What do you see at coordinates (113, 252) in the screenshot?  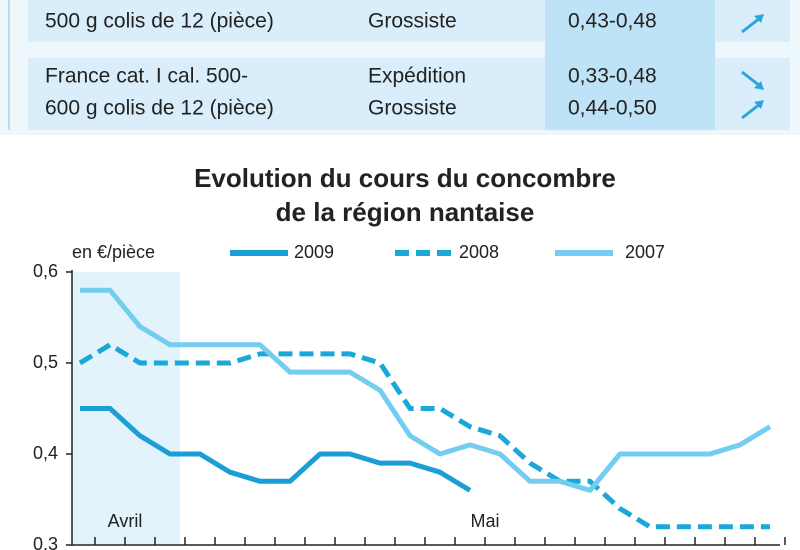 I see `y-axis-label: en €/pièce` at bounding box center [113, 252].